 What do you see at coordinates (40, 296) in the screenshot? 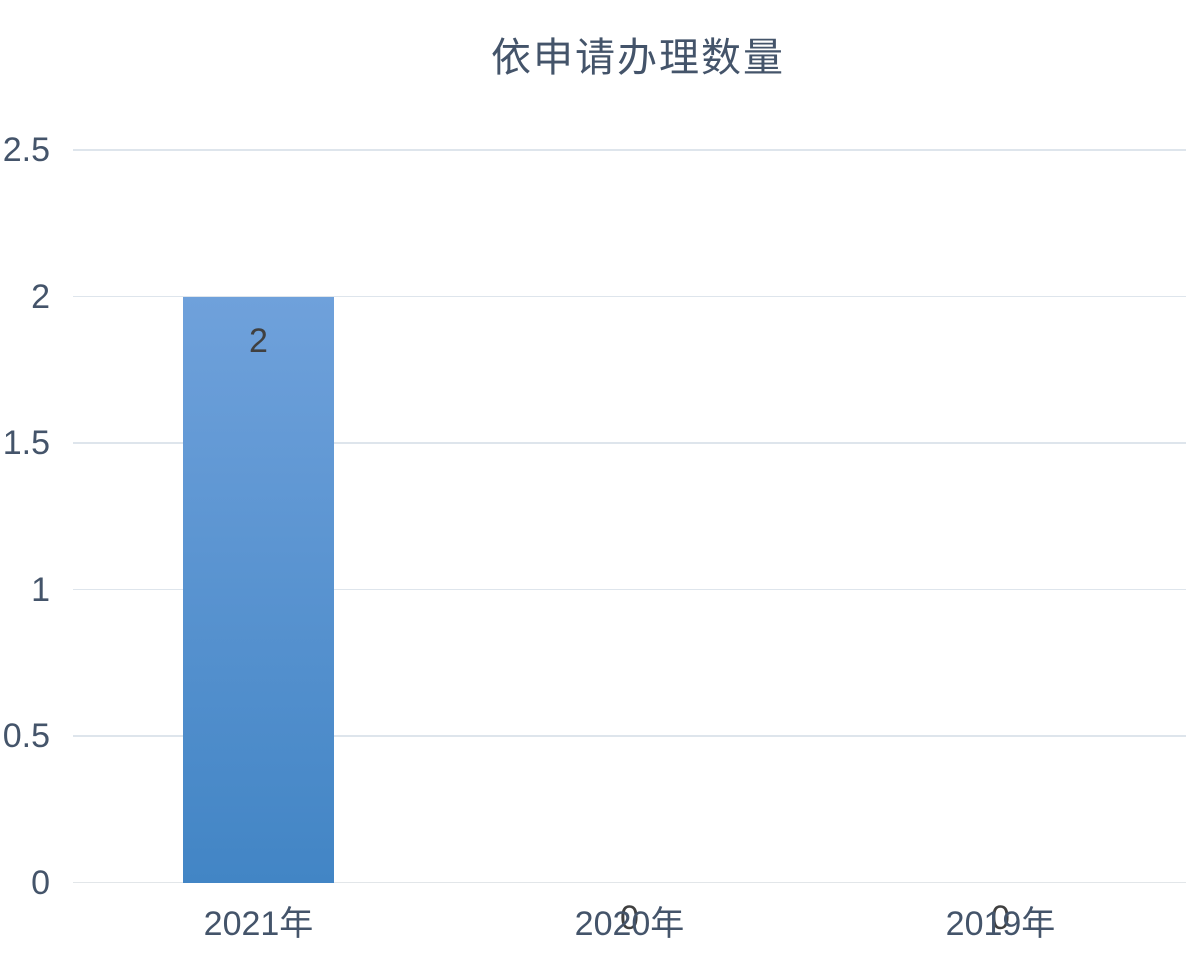
I see `y-tick-label: 2` at bounding box center [40, 296].